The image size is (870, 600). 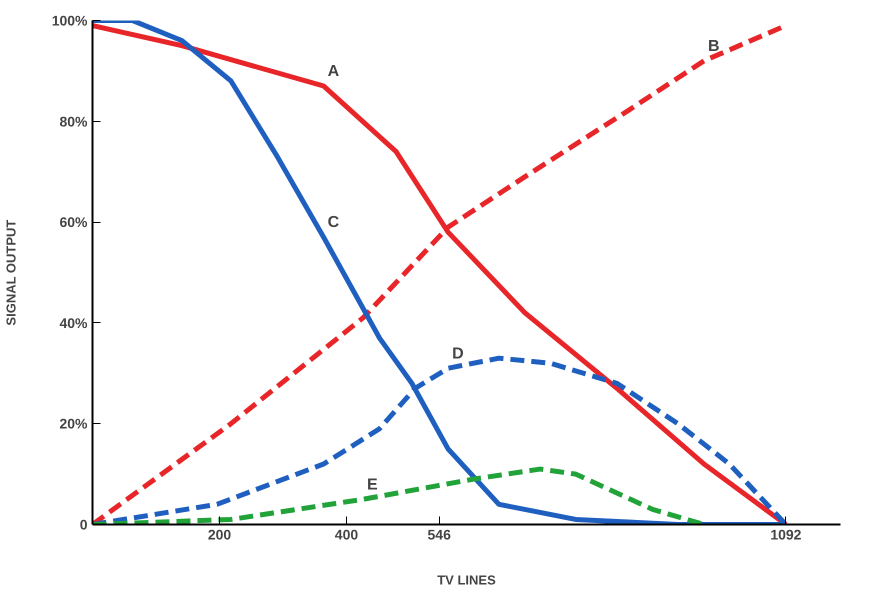 What do you see at coordinates (70, 20) in the screenshot?
I see `y-tick-label: 100%` at bounding box center [70, 20].